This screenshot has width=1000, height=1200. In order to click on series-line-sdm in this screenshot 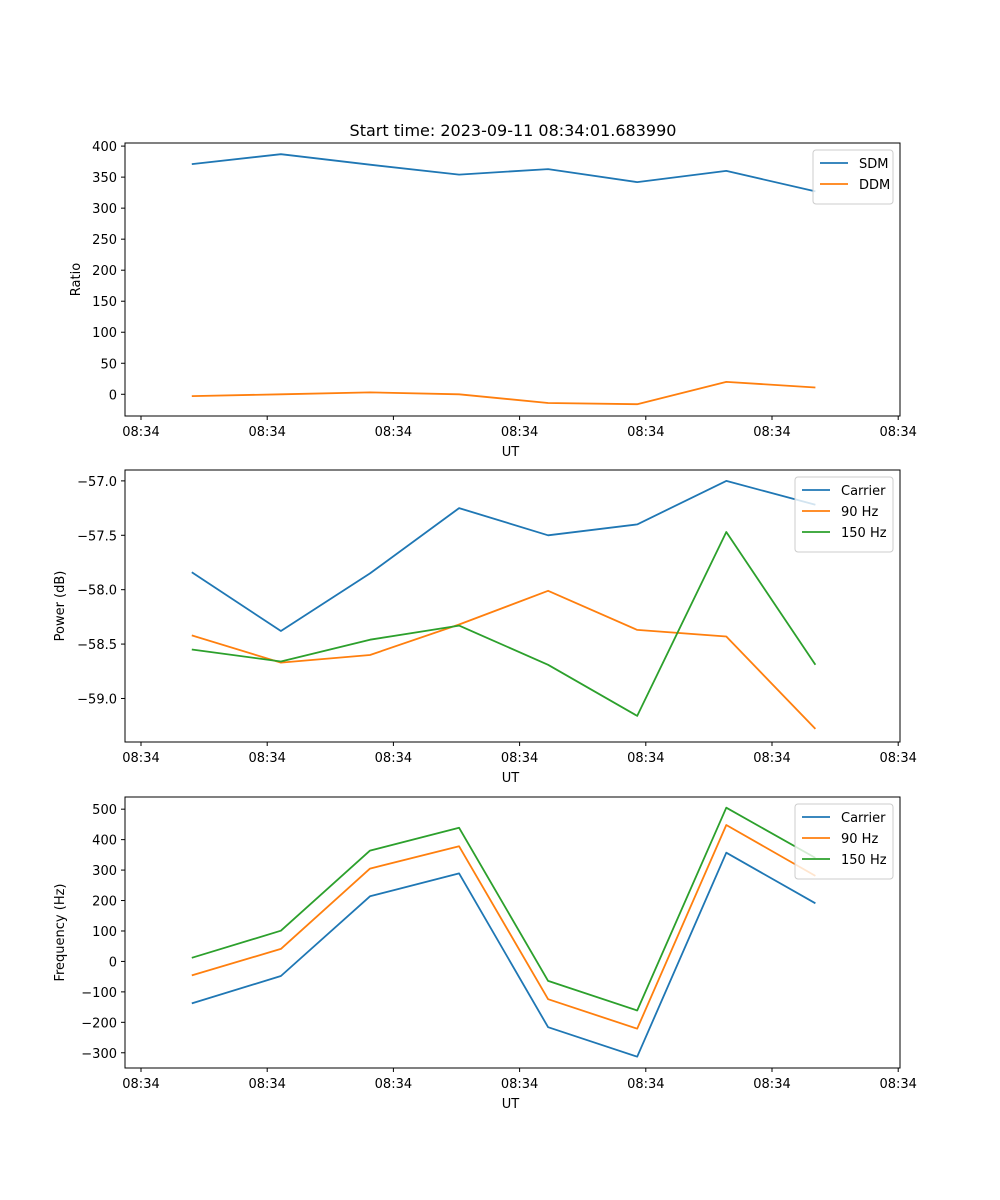, I will do `click(503, 173)`.